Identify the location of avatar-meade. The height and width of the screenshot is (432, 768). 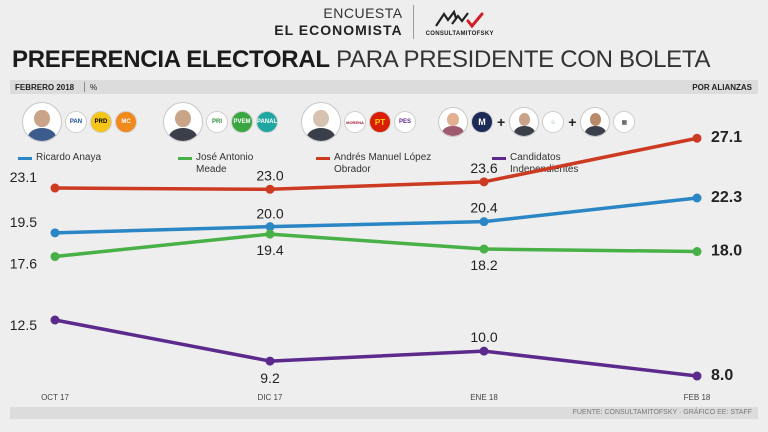
(183, 122).